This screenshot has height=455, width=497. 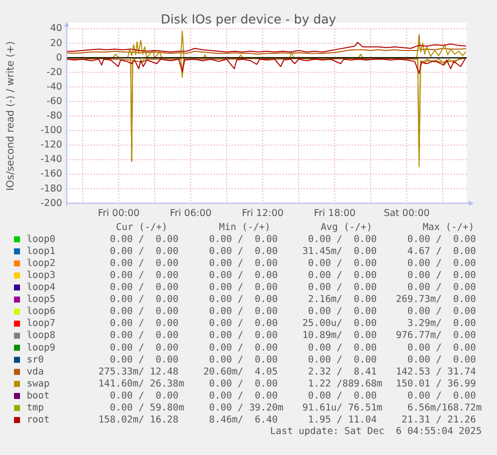 What do you see at coordinates (439, 420) in the screenshot?
I see `text: 21.31 / 21.26` at bounding box center [439, 420].